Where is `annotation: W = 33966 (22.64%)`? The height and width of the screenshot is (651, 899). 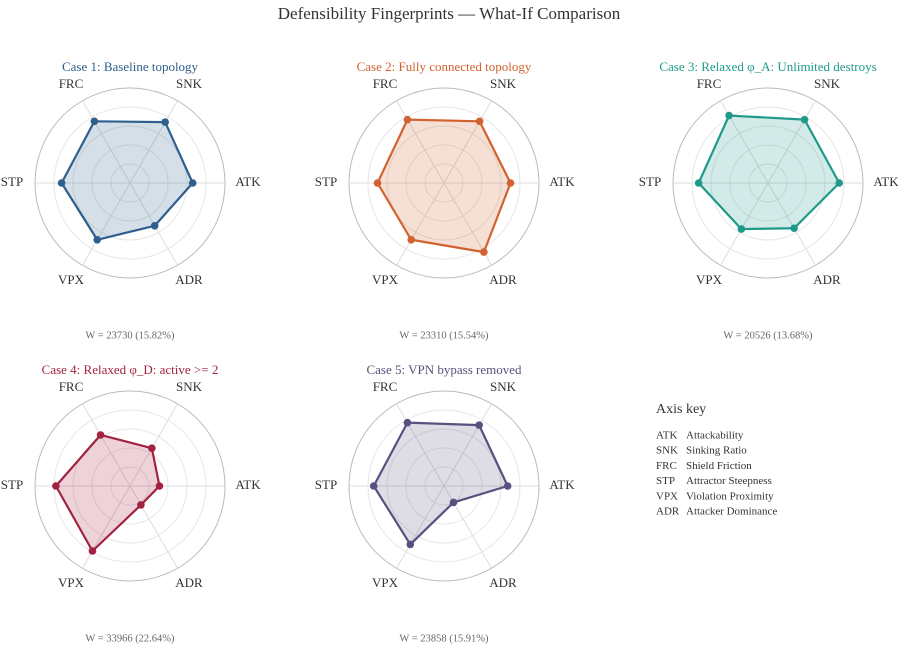
annotation: W = 33966 (22.64%) is located at coordinates (130, 638).